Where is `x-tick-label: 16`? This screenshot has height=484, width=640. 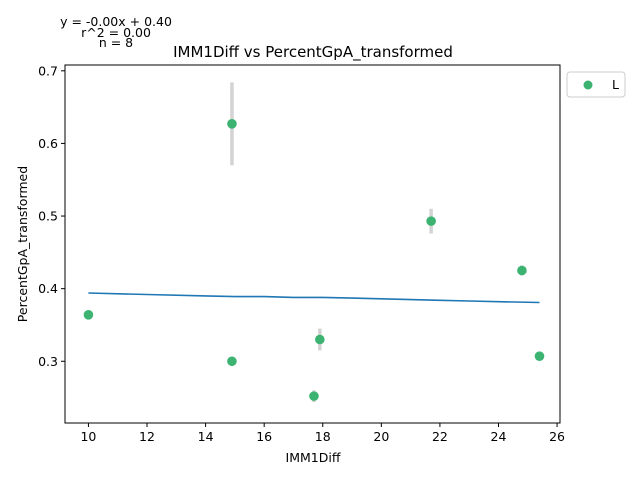 x-tick-label: 16 is located at coordinates (264, 436).